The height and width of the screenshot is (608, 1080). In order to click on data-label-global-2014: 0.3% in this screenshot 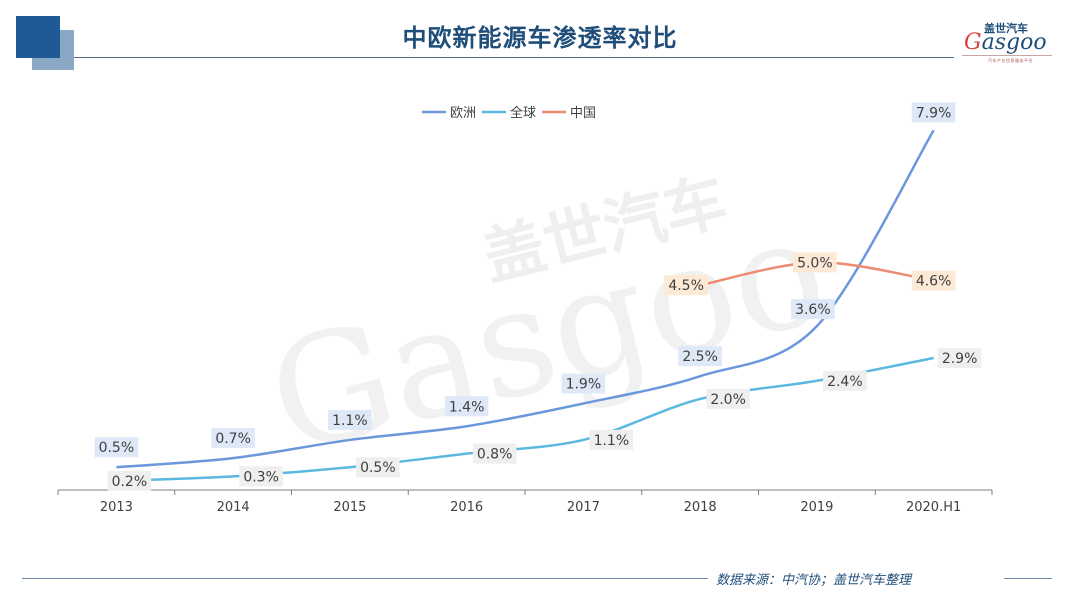, I will do `click(261, 477)`.